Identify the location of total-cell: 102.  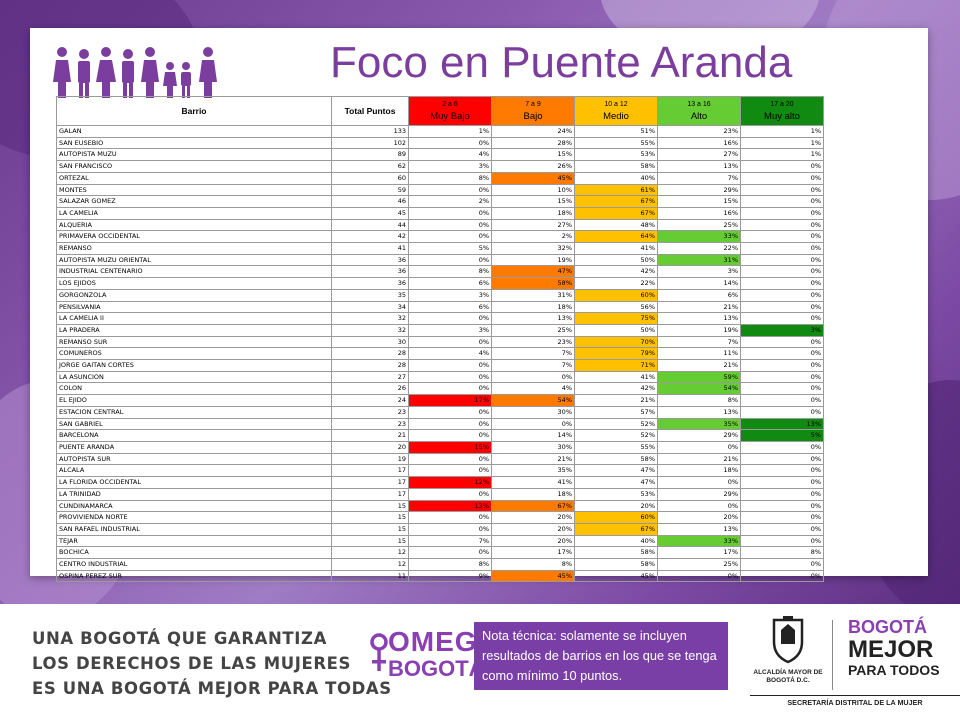
(370, 143).